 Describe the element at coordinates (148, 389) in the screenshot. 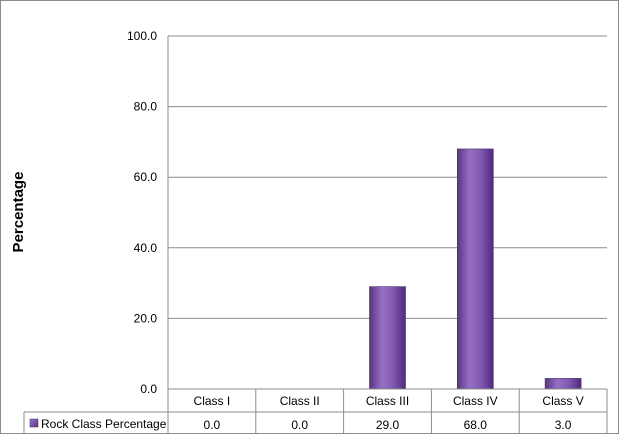

I see `y-tick-label: 0.0` at that location.